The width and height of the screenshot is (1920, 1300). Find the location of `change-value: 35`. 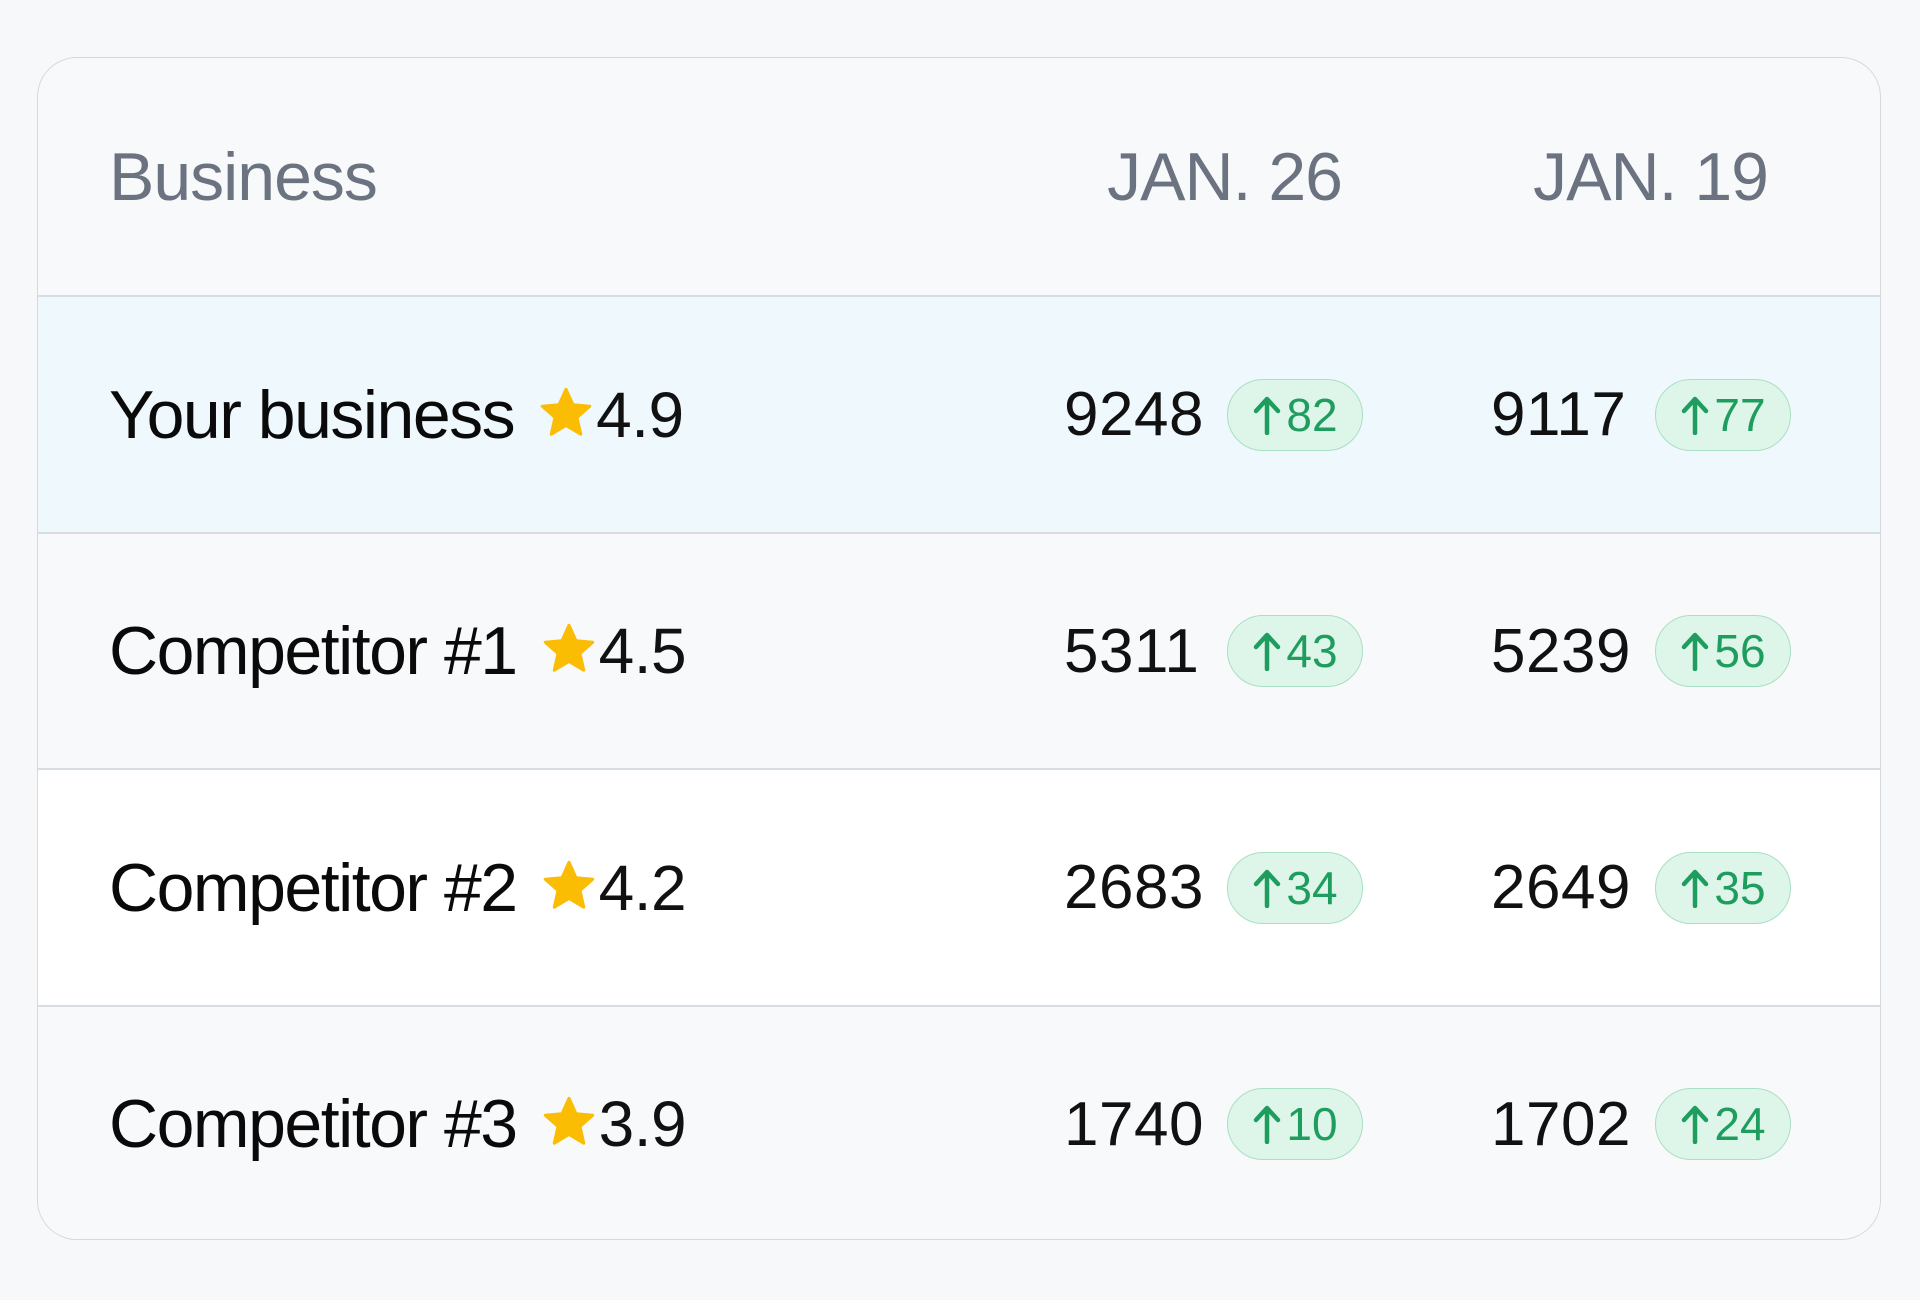

change-value: 35 is located at coordinates (1740, 887).